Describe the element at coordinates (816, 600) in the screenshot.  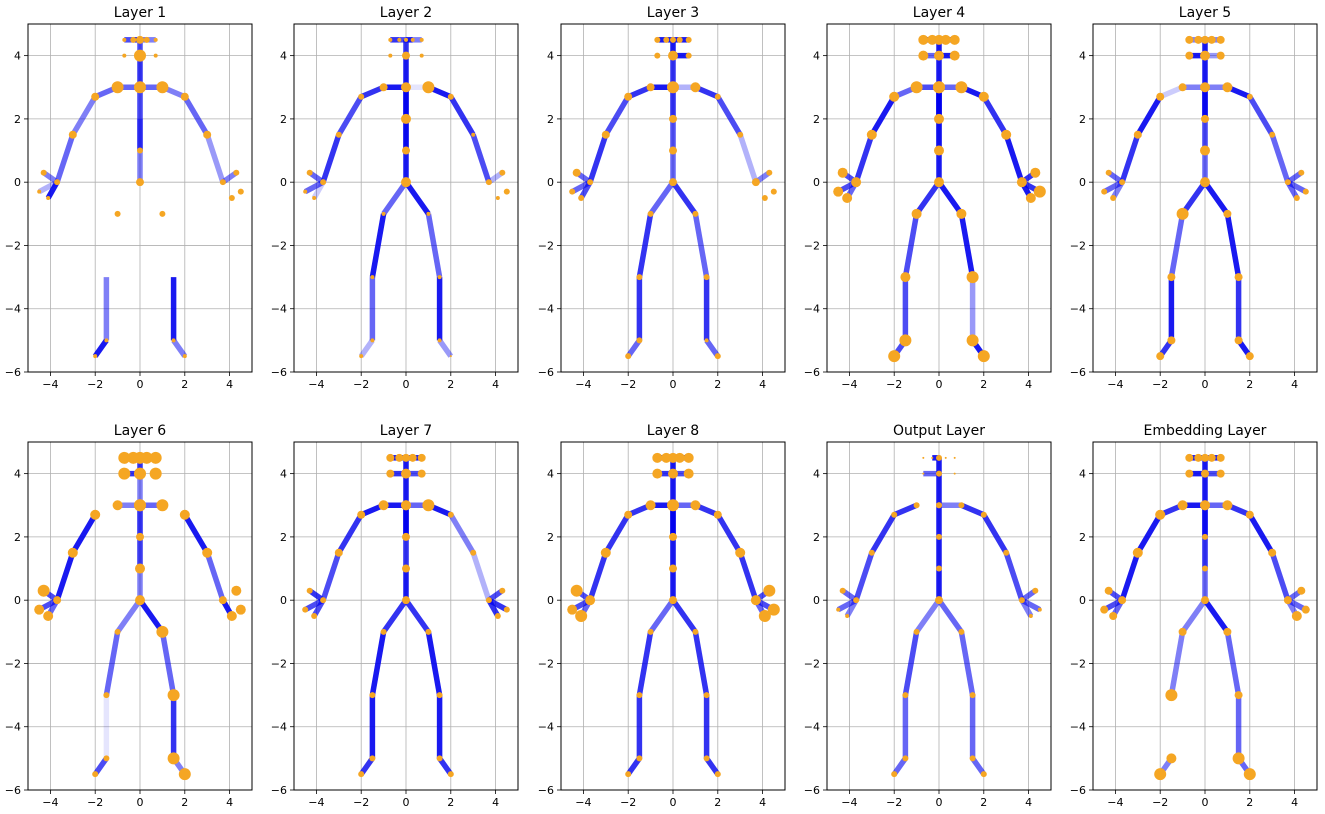
I see `y-tick-label: 0` at that location.